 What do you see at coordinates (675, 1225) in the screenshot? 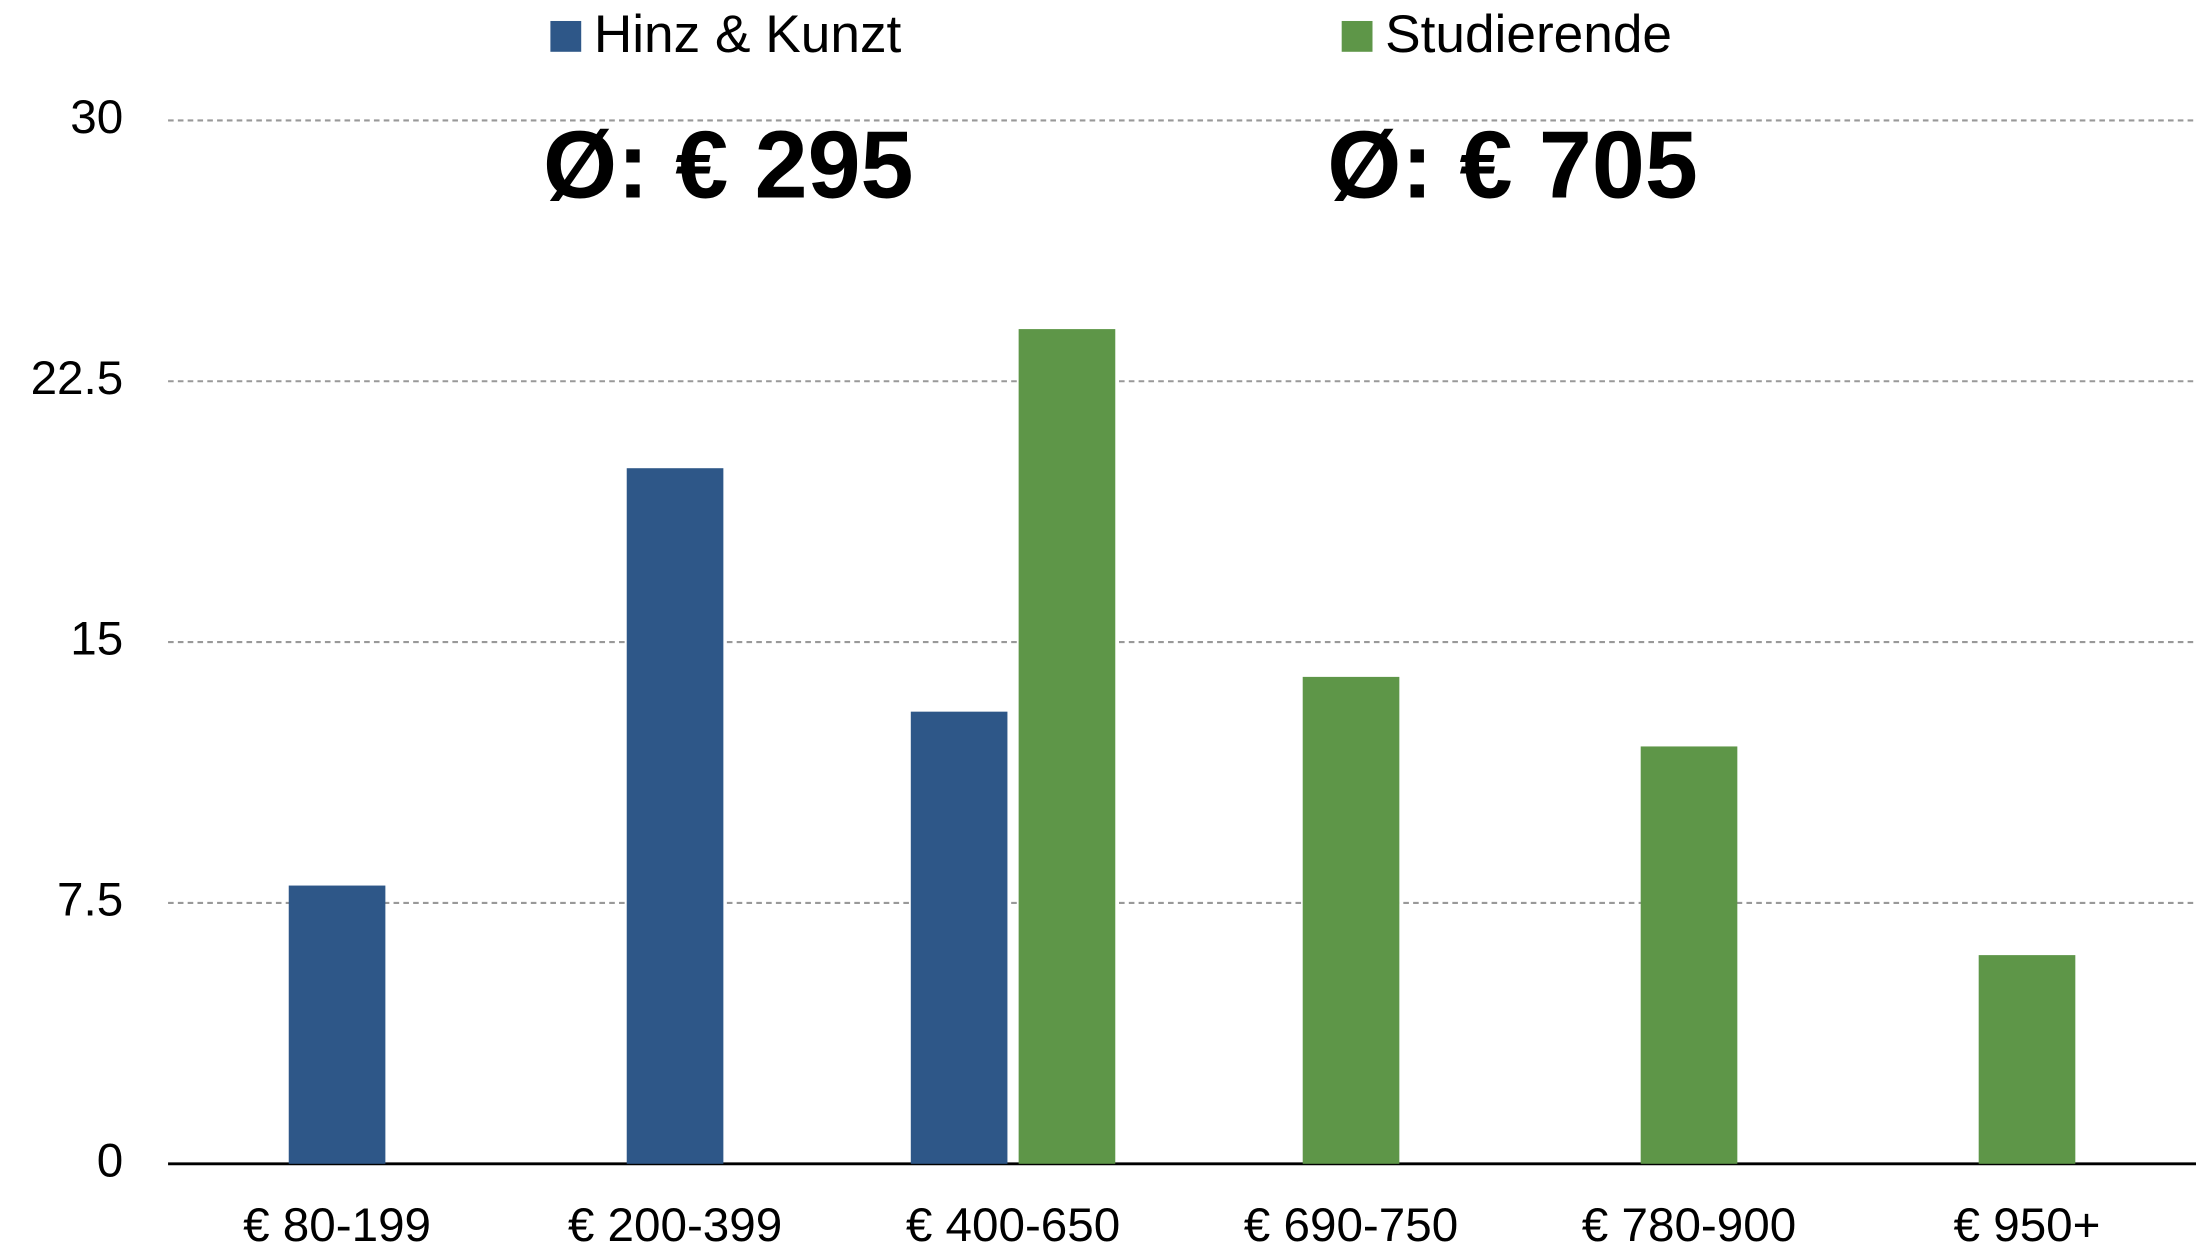
I see `x-tick-label: € 200-399` at bounding box center [675, 1225].